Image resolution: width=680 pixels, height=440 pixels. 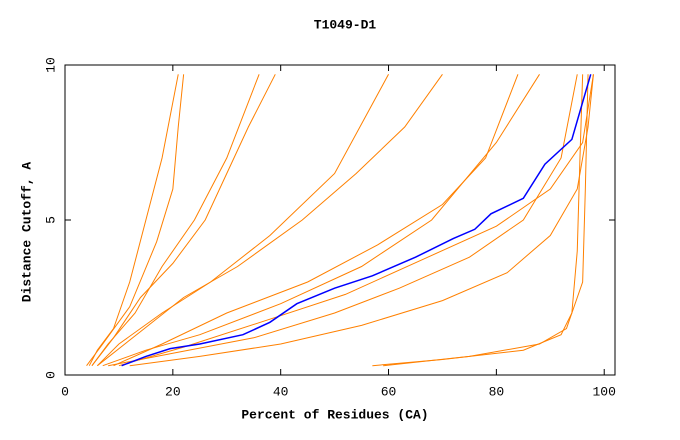 What do you see at coordinates (604, 391) in the screenshot?
I see `x-tick-label: 100` at bounding box center [604, 391].